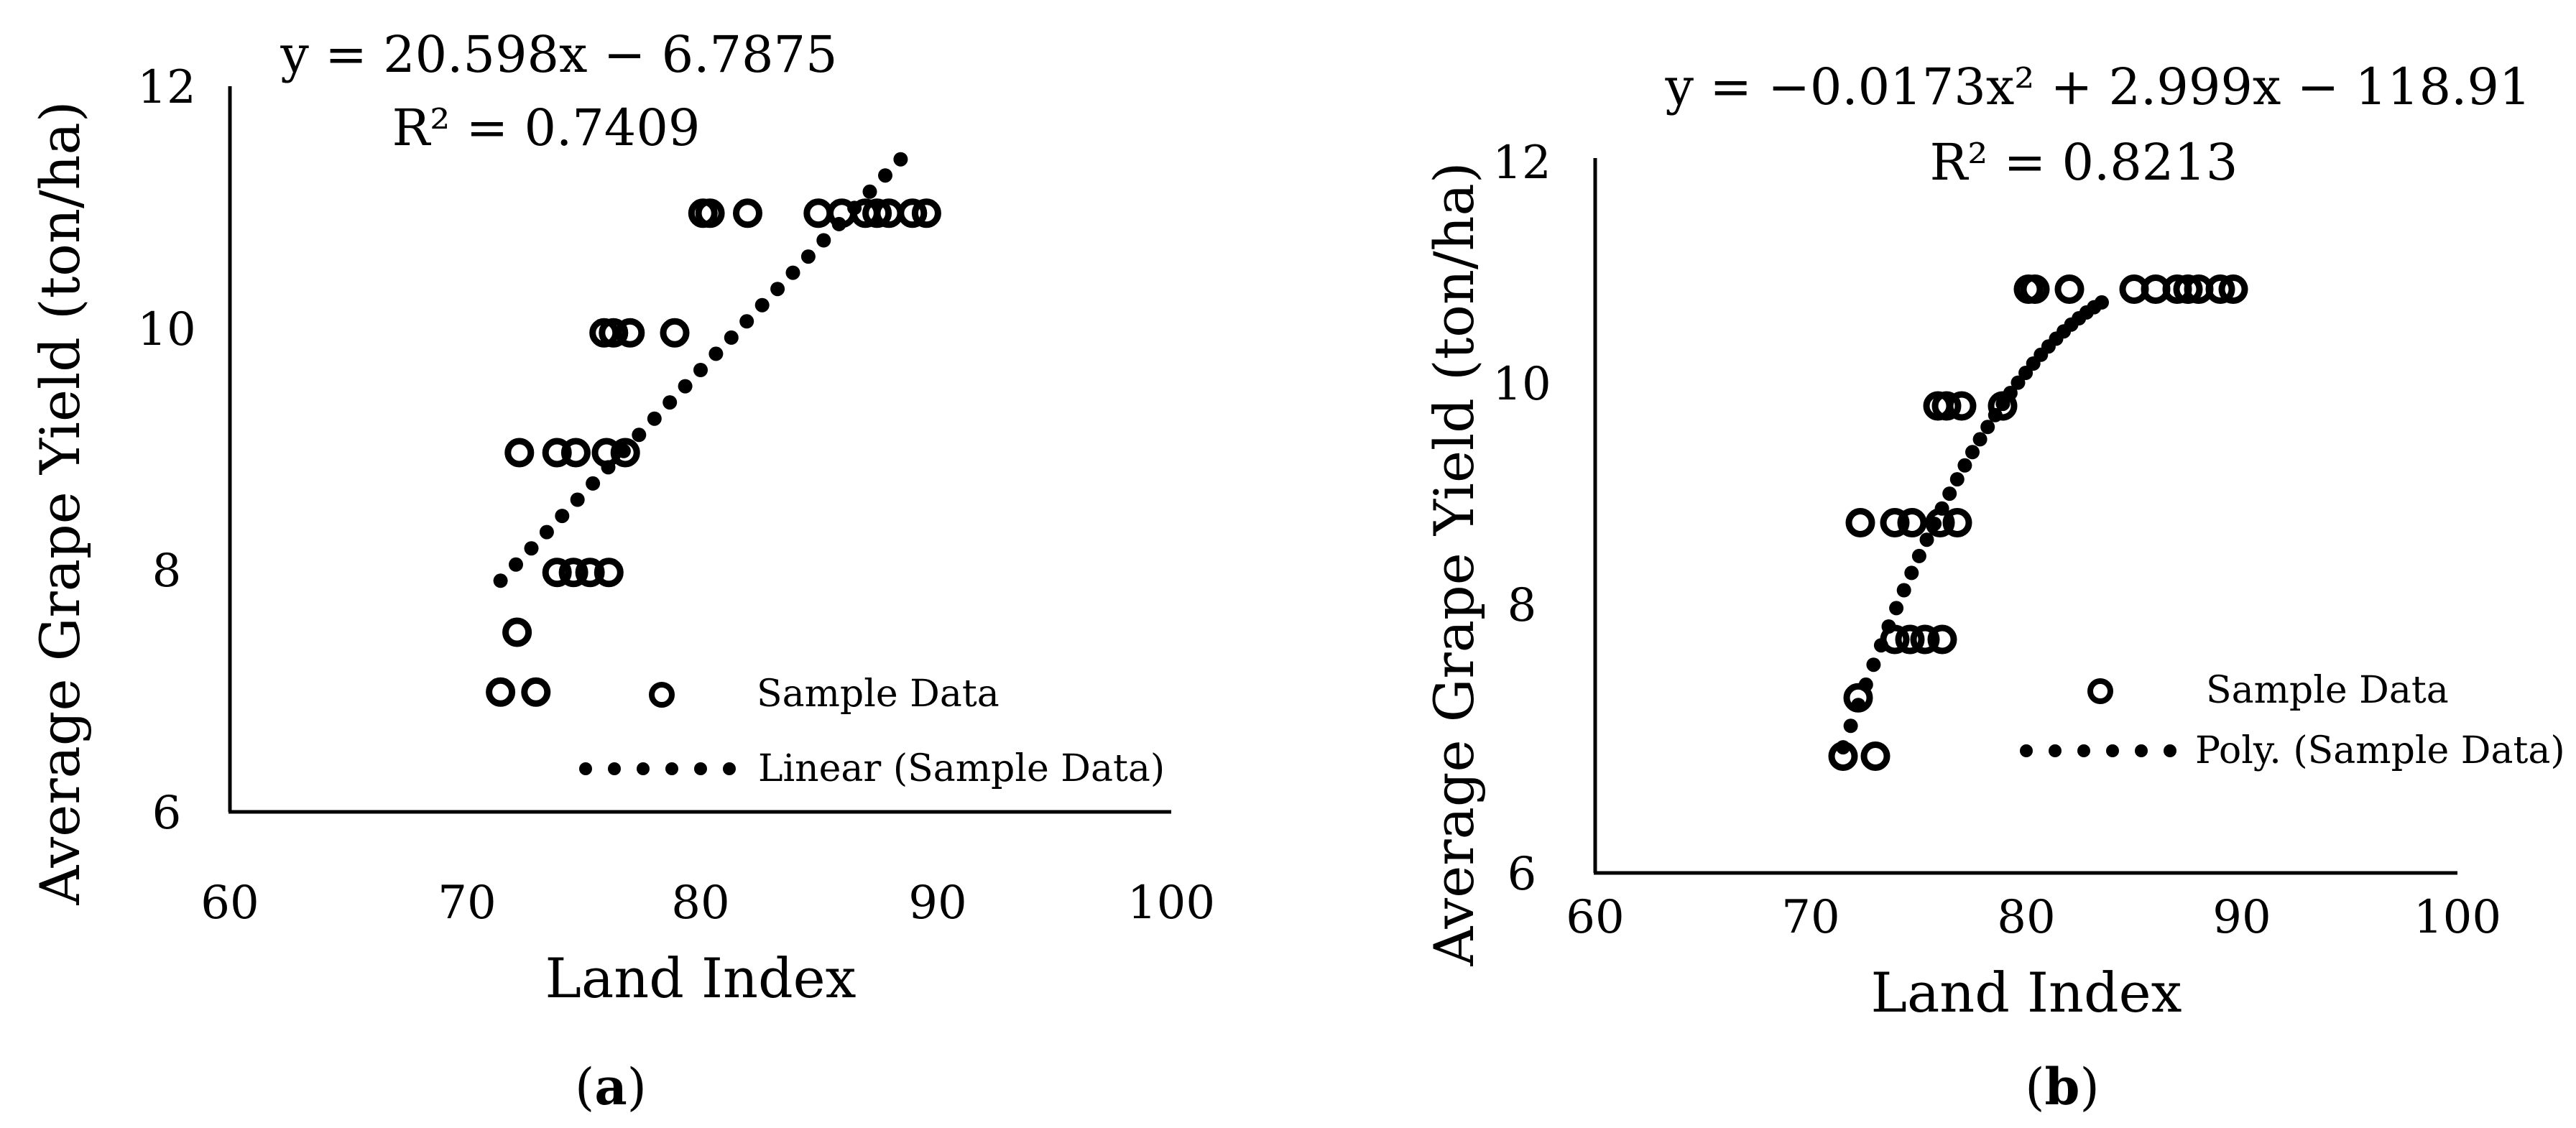 The width and height of the screenshot is (2576, 1128). Describe the element at coordinates (2380, 750) in the screenshot. I see `legend-label-trendline: Poly. (Sample Data)` at that location.